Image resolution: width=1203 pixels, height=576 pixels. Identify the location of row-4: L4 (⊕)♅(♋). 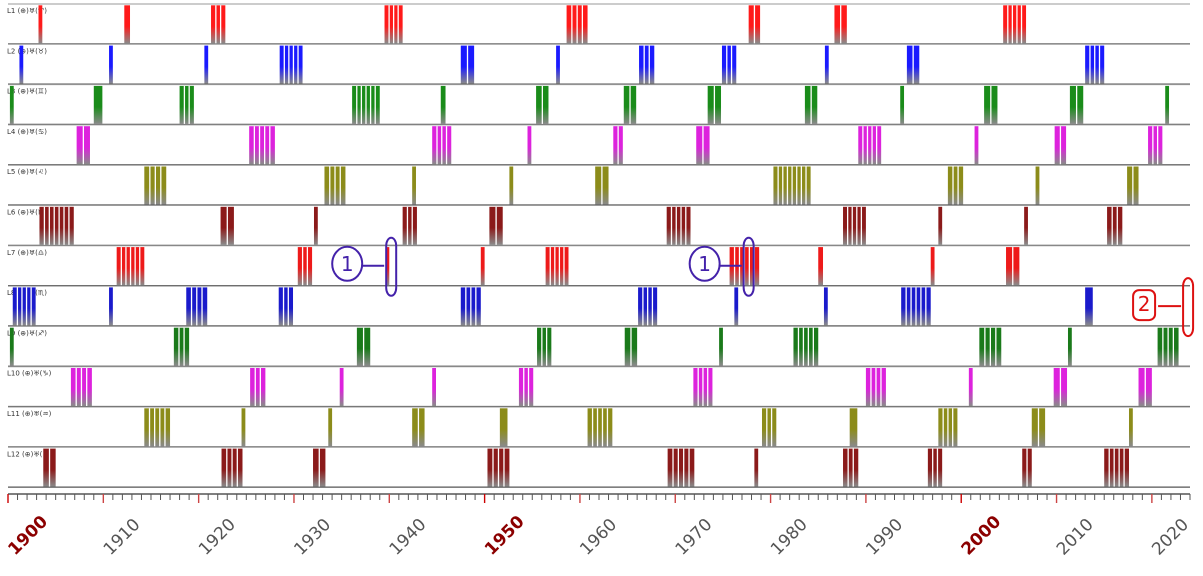
(598, 145).